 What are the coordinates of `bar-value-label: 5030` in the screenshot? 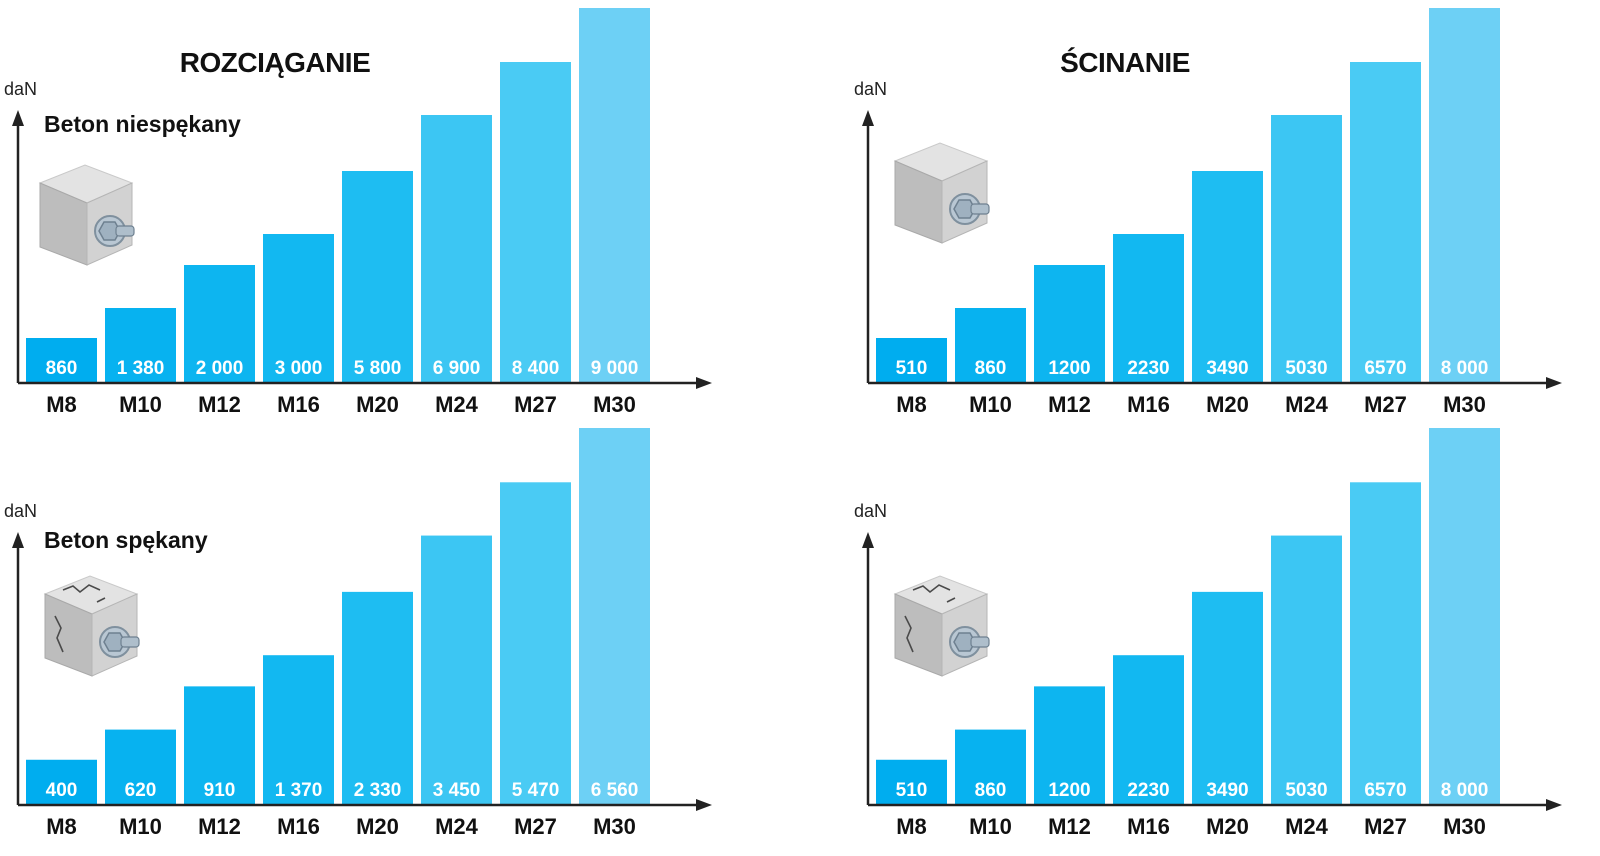 It's located at (1306, 368).